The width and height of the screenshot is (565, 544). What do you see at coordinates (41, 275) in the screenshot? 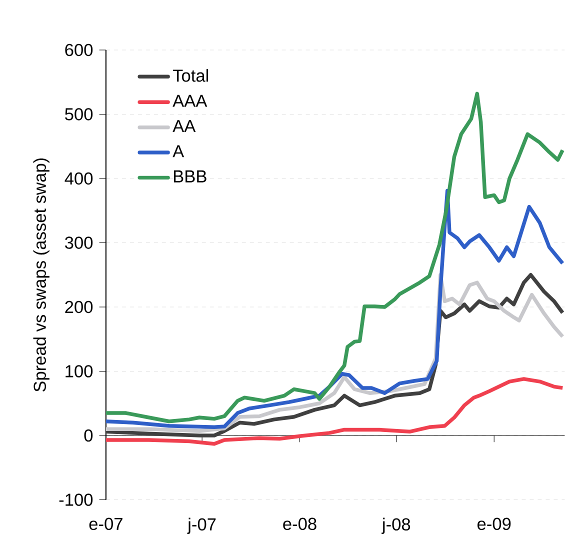
I see `y-axis-title: Spread vs swaps (asset swap)` at bounding box center [41, 275].